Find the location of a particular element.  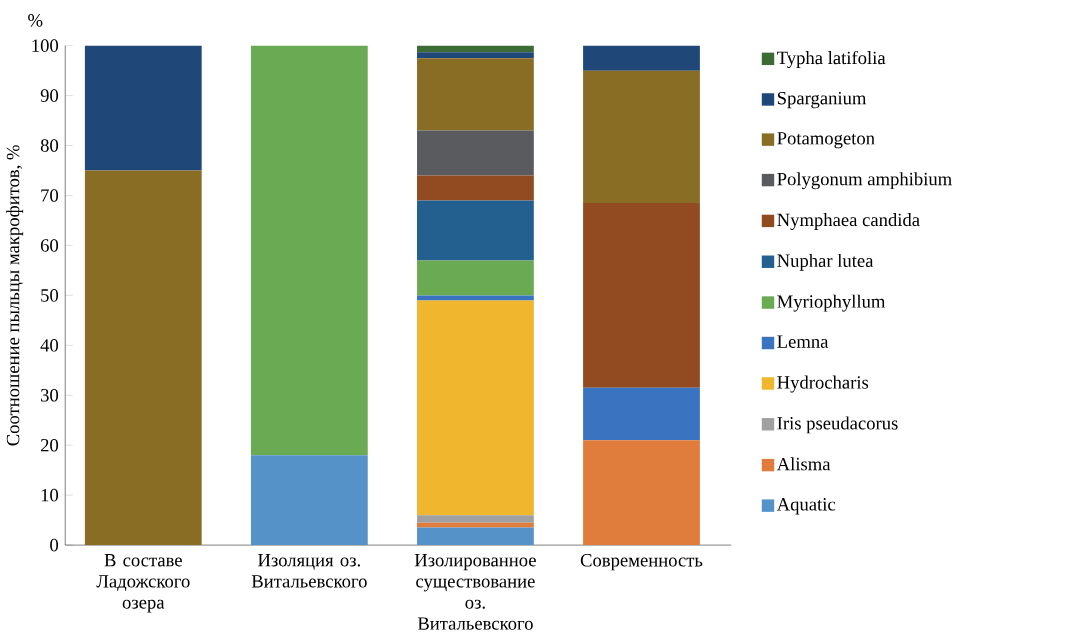

legend-label: Potamogeton is located at coordinates (826, 140).